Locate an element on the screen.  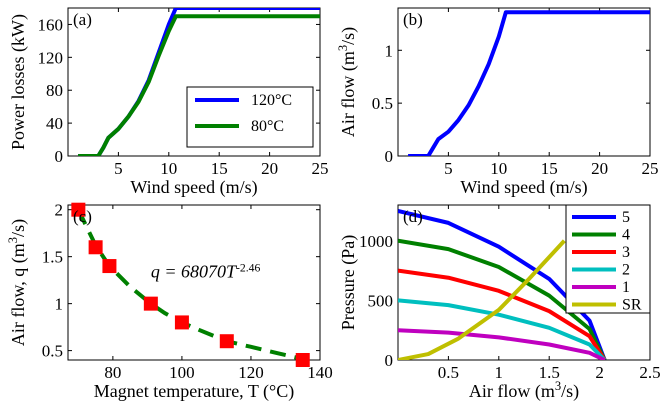
x-tick-label: 140 is located at coordinates (320, 372).